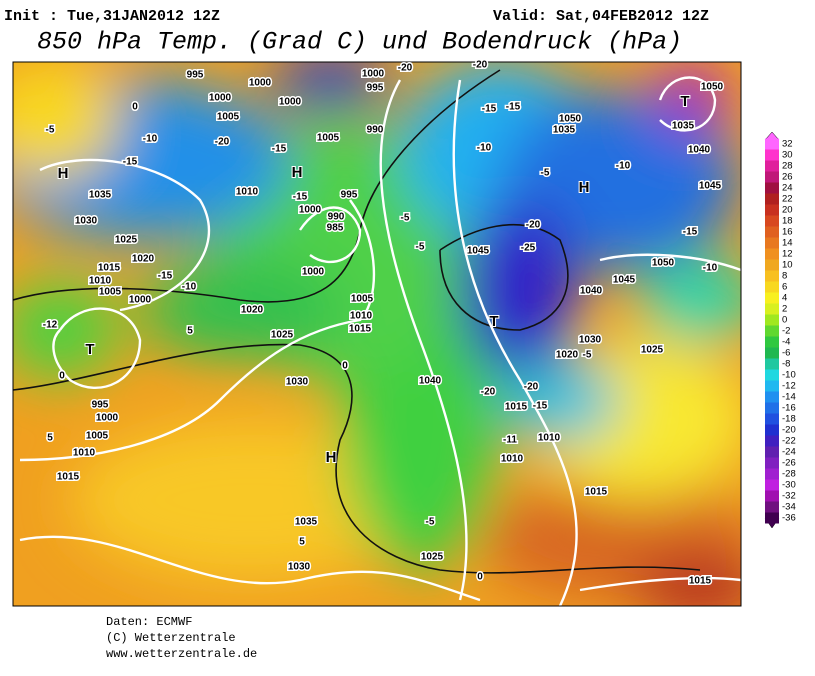  What do you see at coordinates (63, 173) in the screenshot?
I see `pressure-center: H` at bounding box center [63, 173].